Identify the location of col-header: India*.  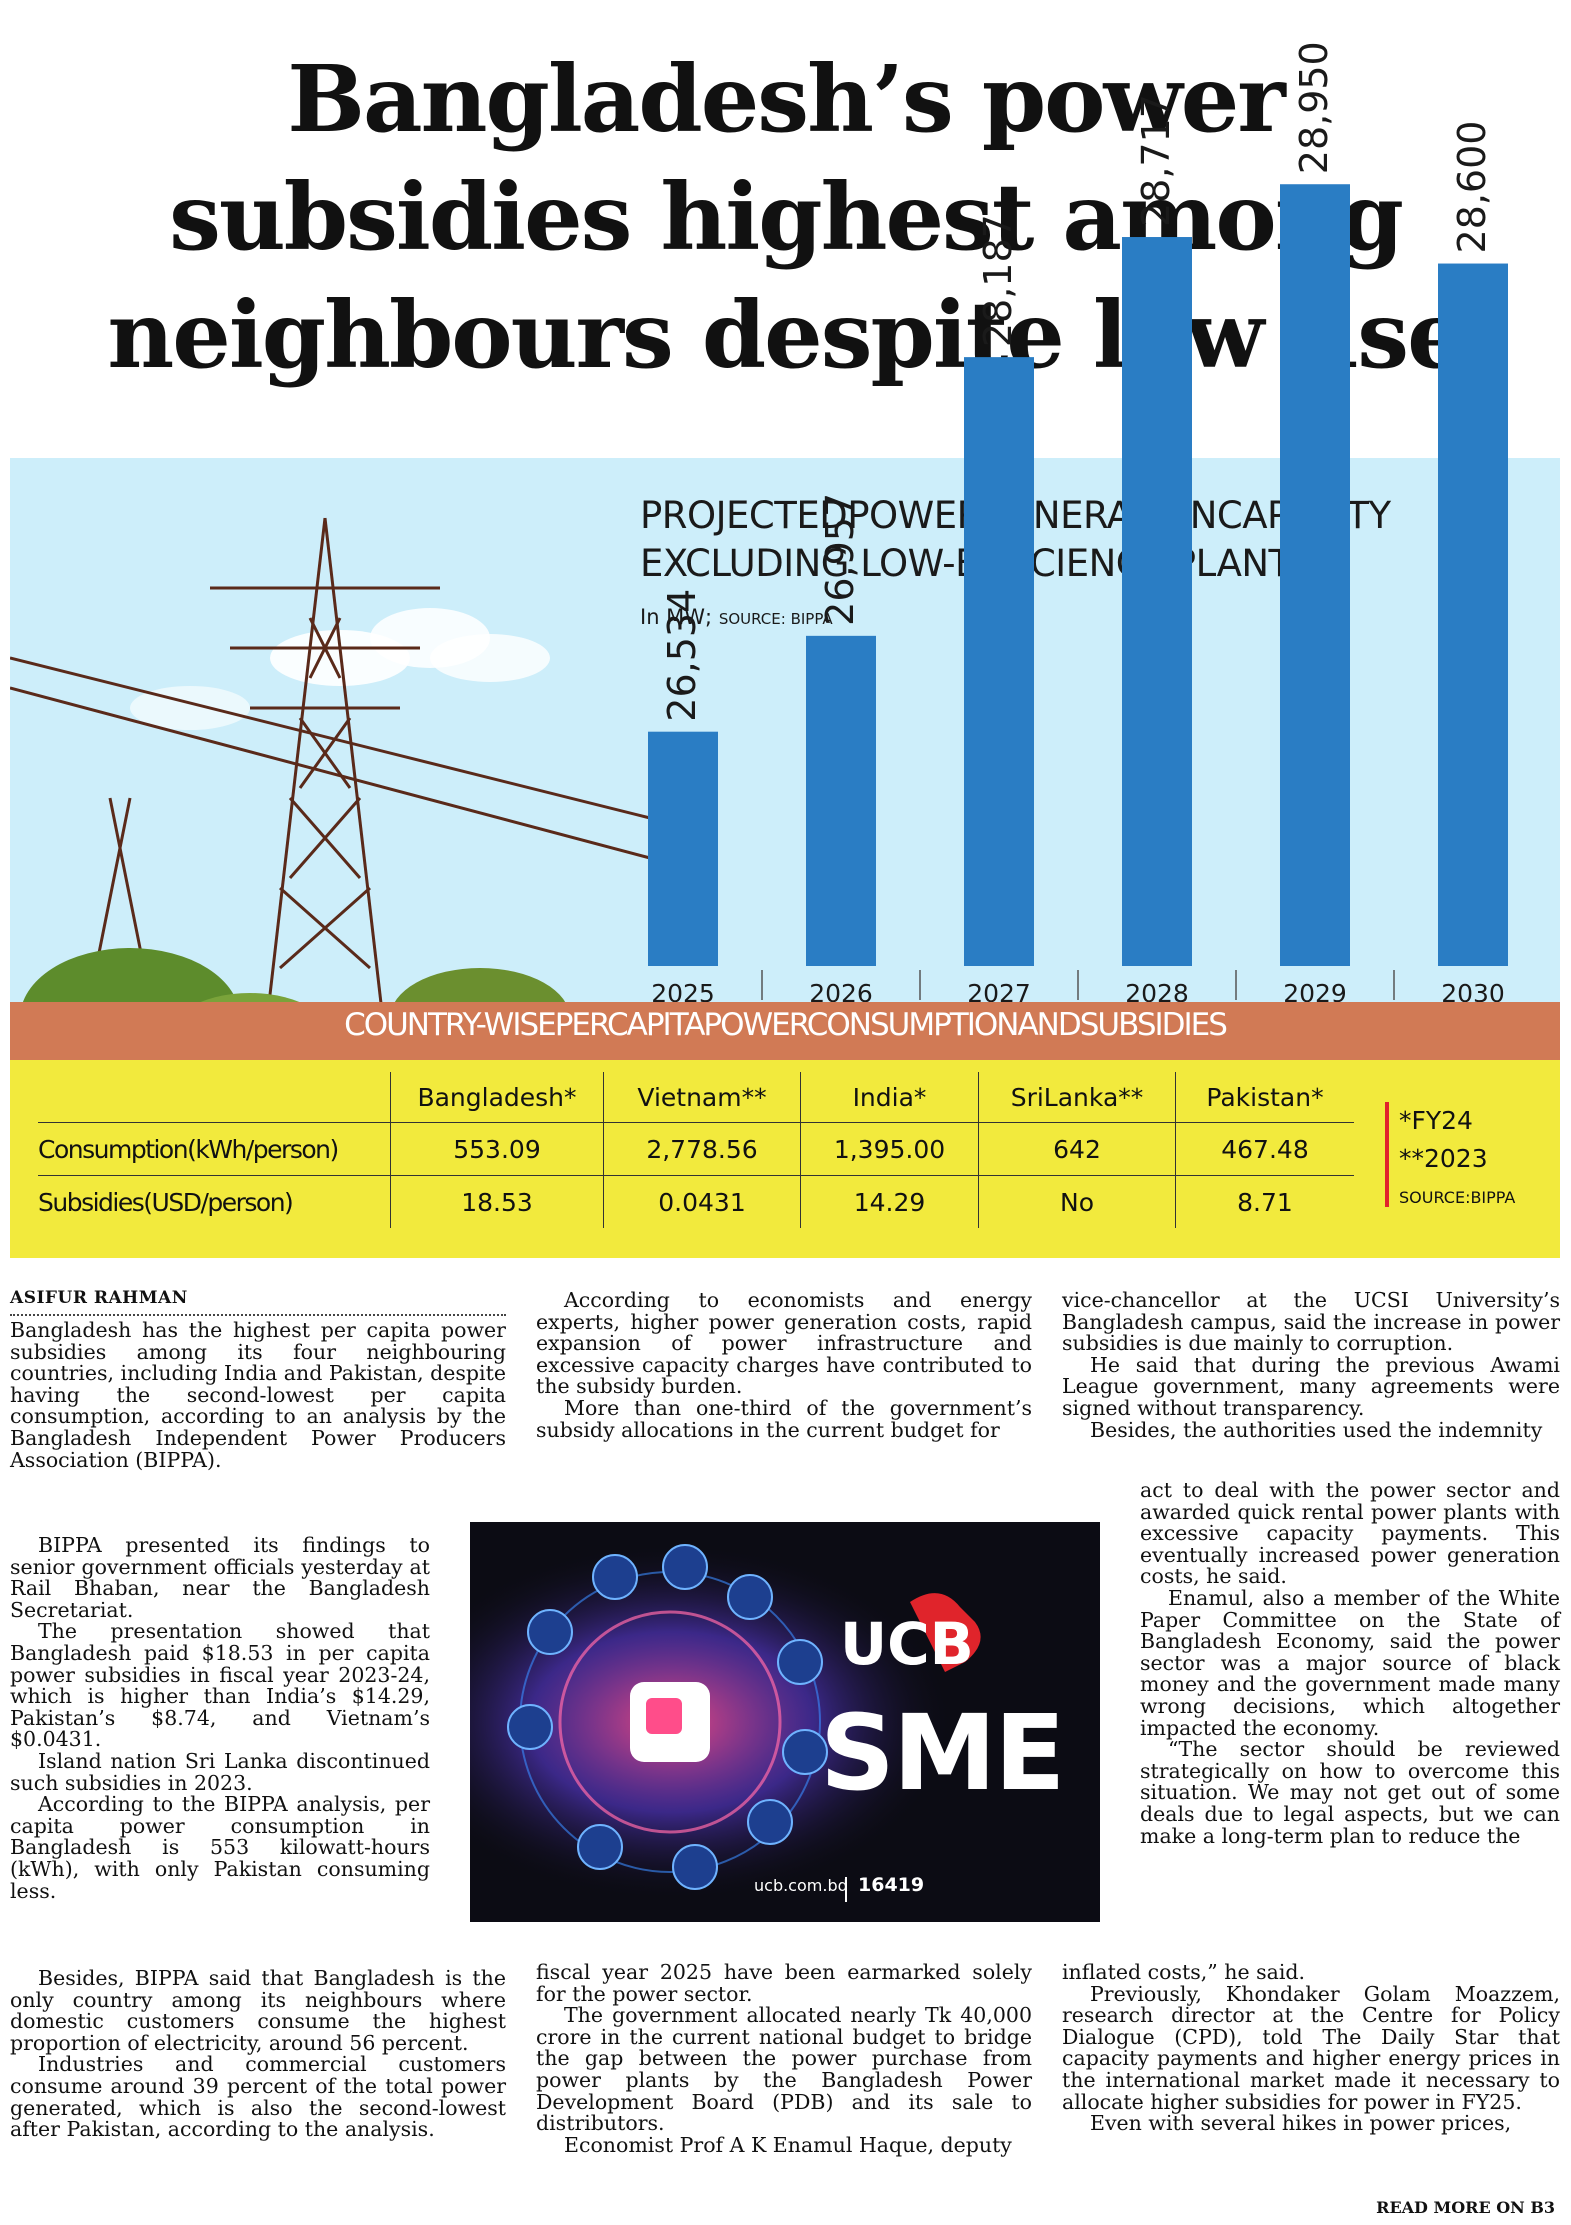
(889, 1097).